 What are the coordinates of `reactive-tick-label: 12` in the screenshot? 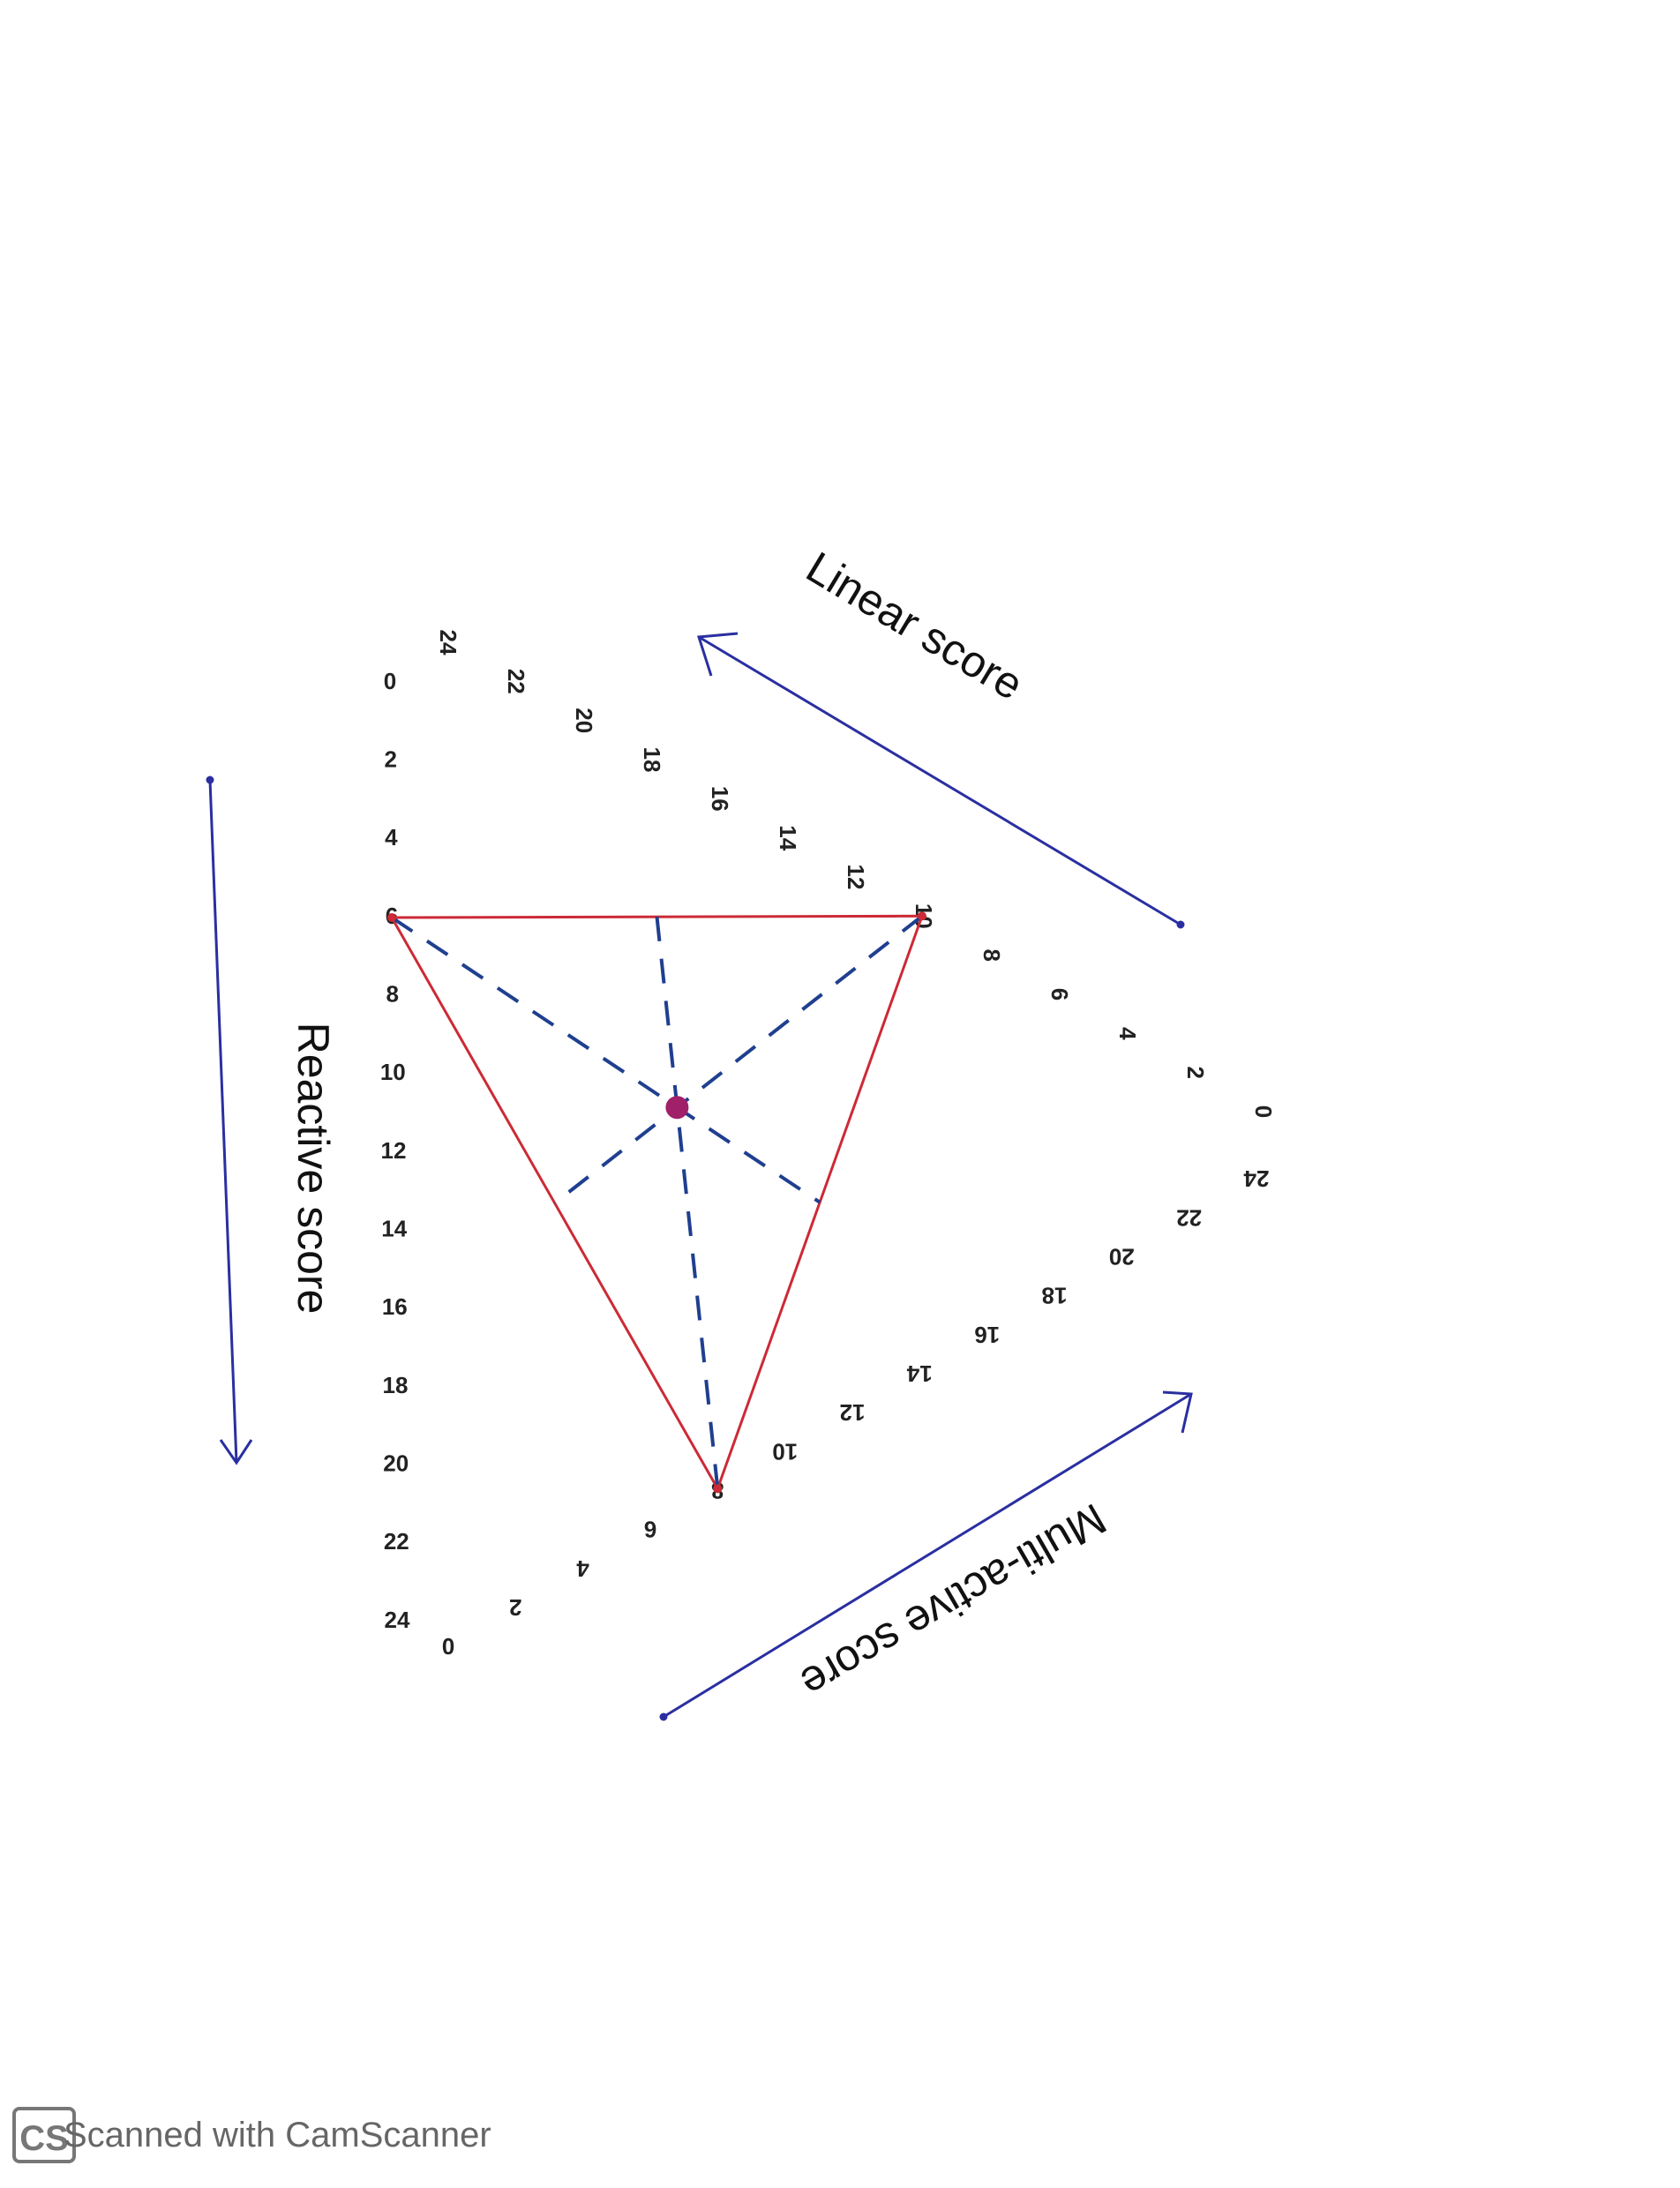 It's located at (394, 1150).